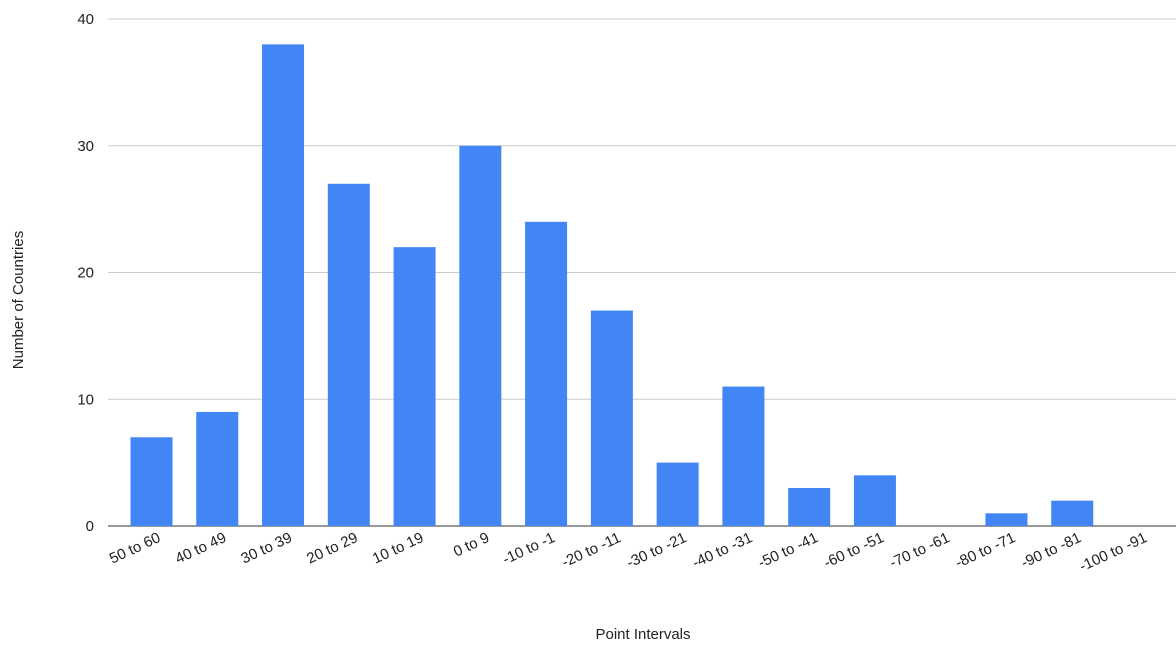  Describe the element at coordinates (18, 300) in the screenshot. I see `y-axis-title: Number of Countries` at that location.